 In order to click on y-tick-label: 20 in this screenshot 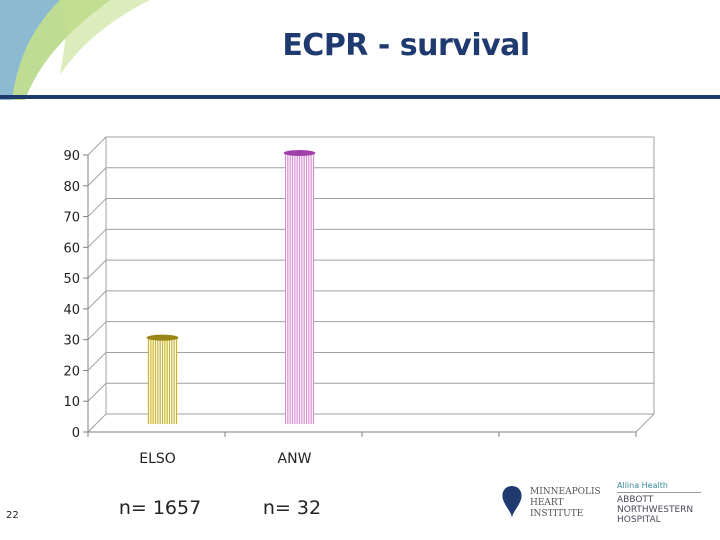, I will do `click(71, 371)`.